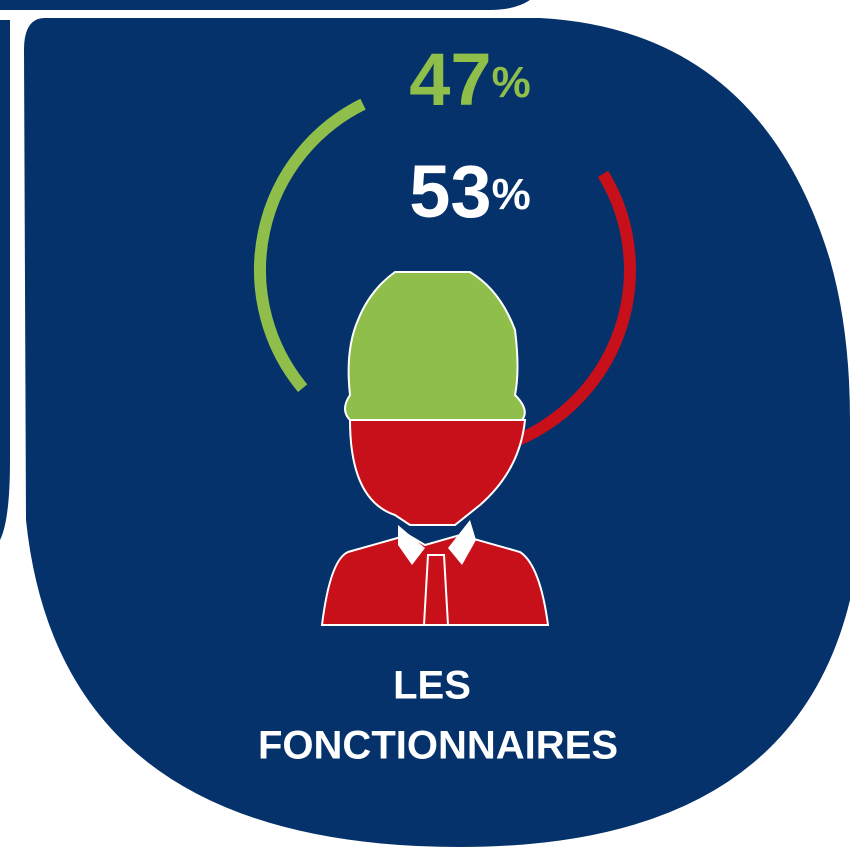  I want to click on collar-left, so click(411, 545).